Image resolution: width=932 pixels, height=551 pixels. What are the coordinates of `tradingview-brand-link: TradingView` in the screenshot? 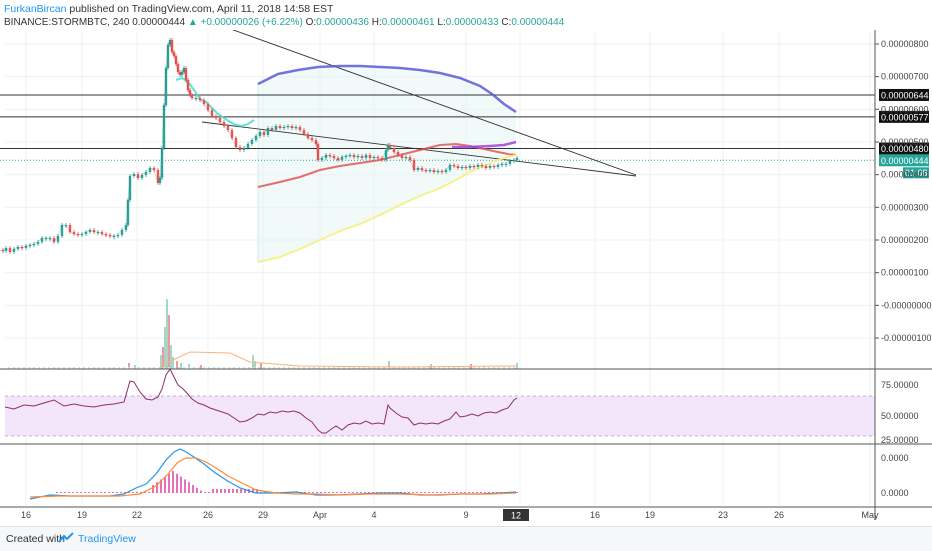 It's located at (107, 539).